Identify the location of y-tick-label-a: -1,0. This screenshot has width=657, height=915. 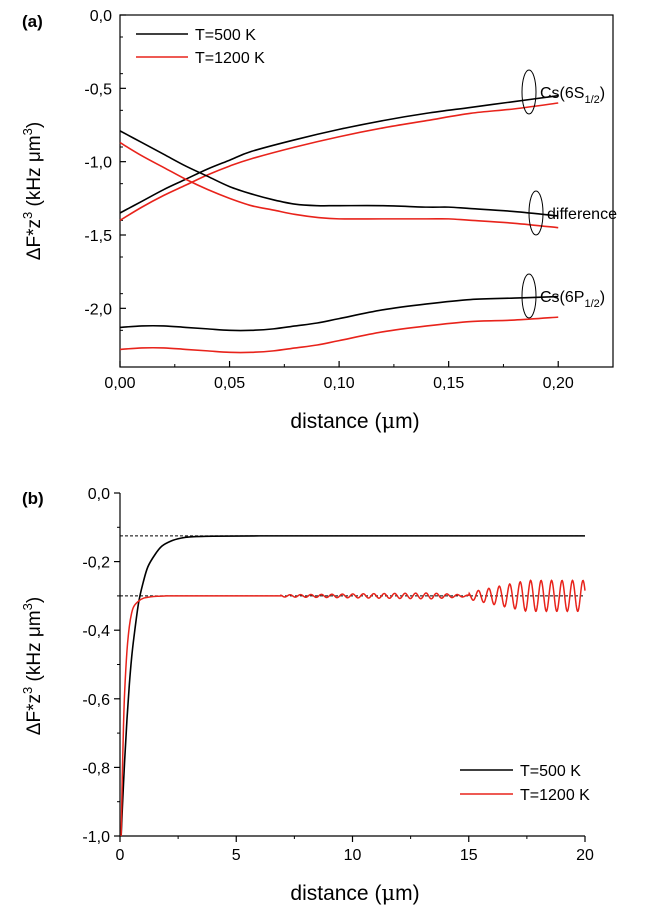
(98, 163).